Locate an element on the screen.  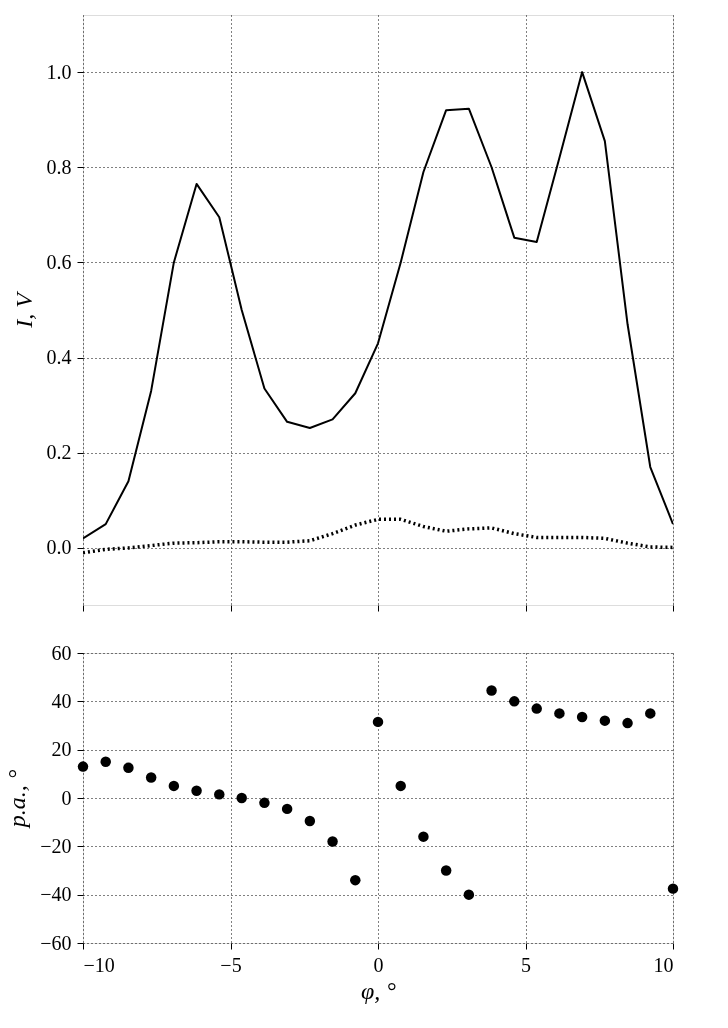
y-tick-label: −40 is located at coordinates (56, 894).